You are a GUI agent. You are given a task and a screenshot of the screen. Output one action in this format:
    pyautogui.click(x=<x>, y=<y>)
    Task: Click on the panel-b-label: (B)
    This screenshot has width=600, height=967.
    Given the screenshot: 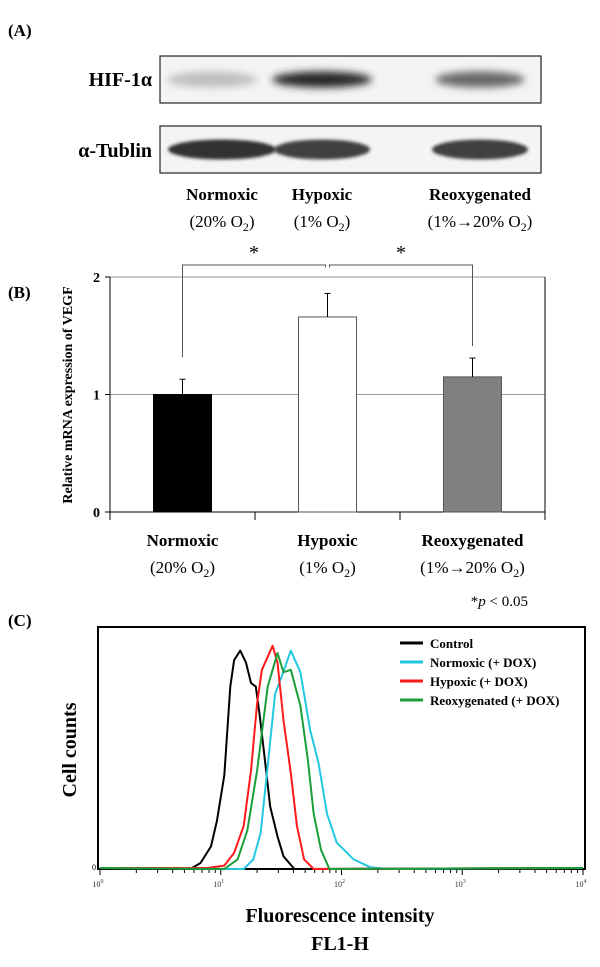 What is the action you would take?
    pyautogui.click(x=19, y=292)
    